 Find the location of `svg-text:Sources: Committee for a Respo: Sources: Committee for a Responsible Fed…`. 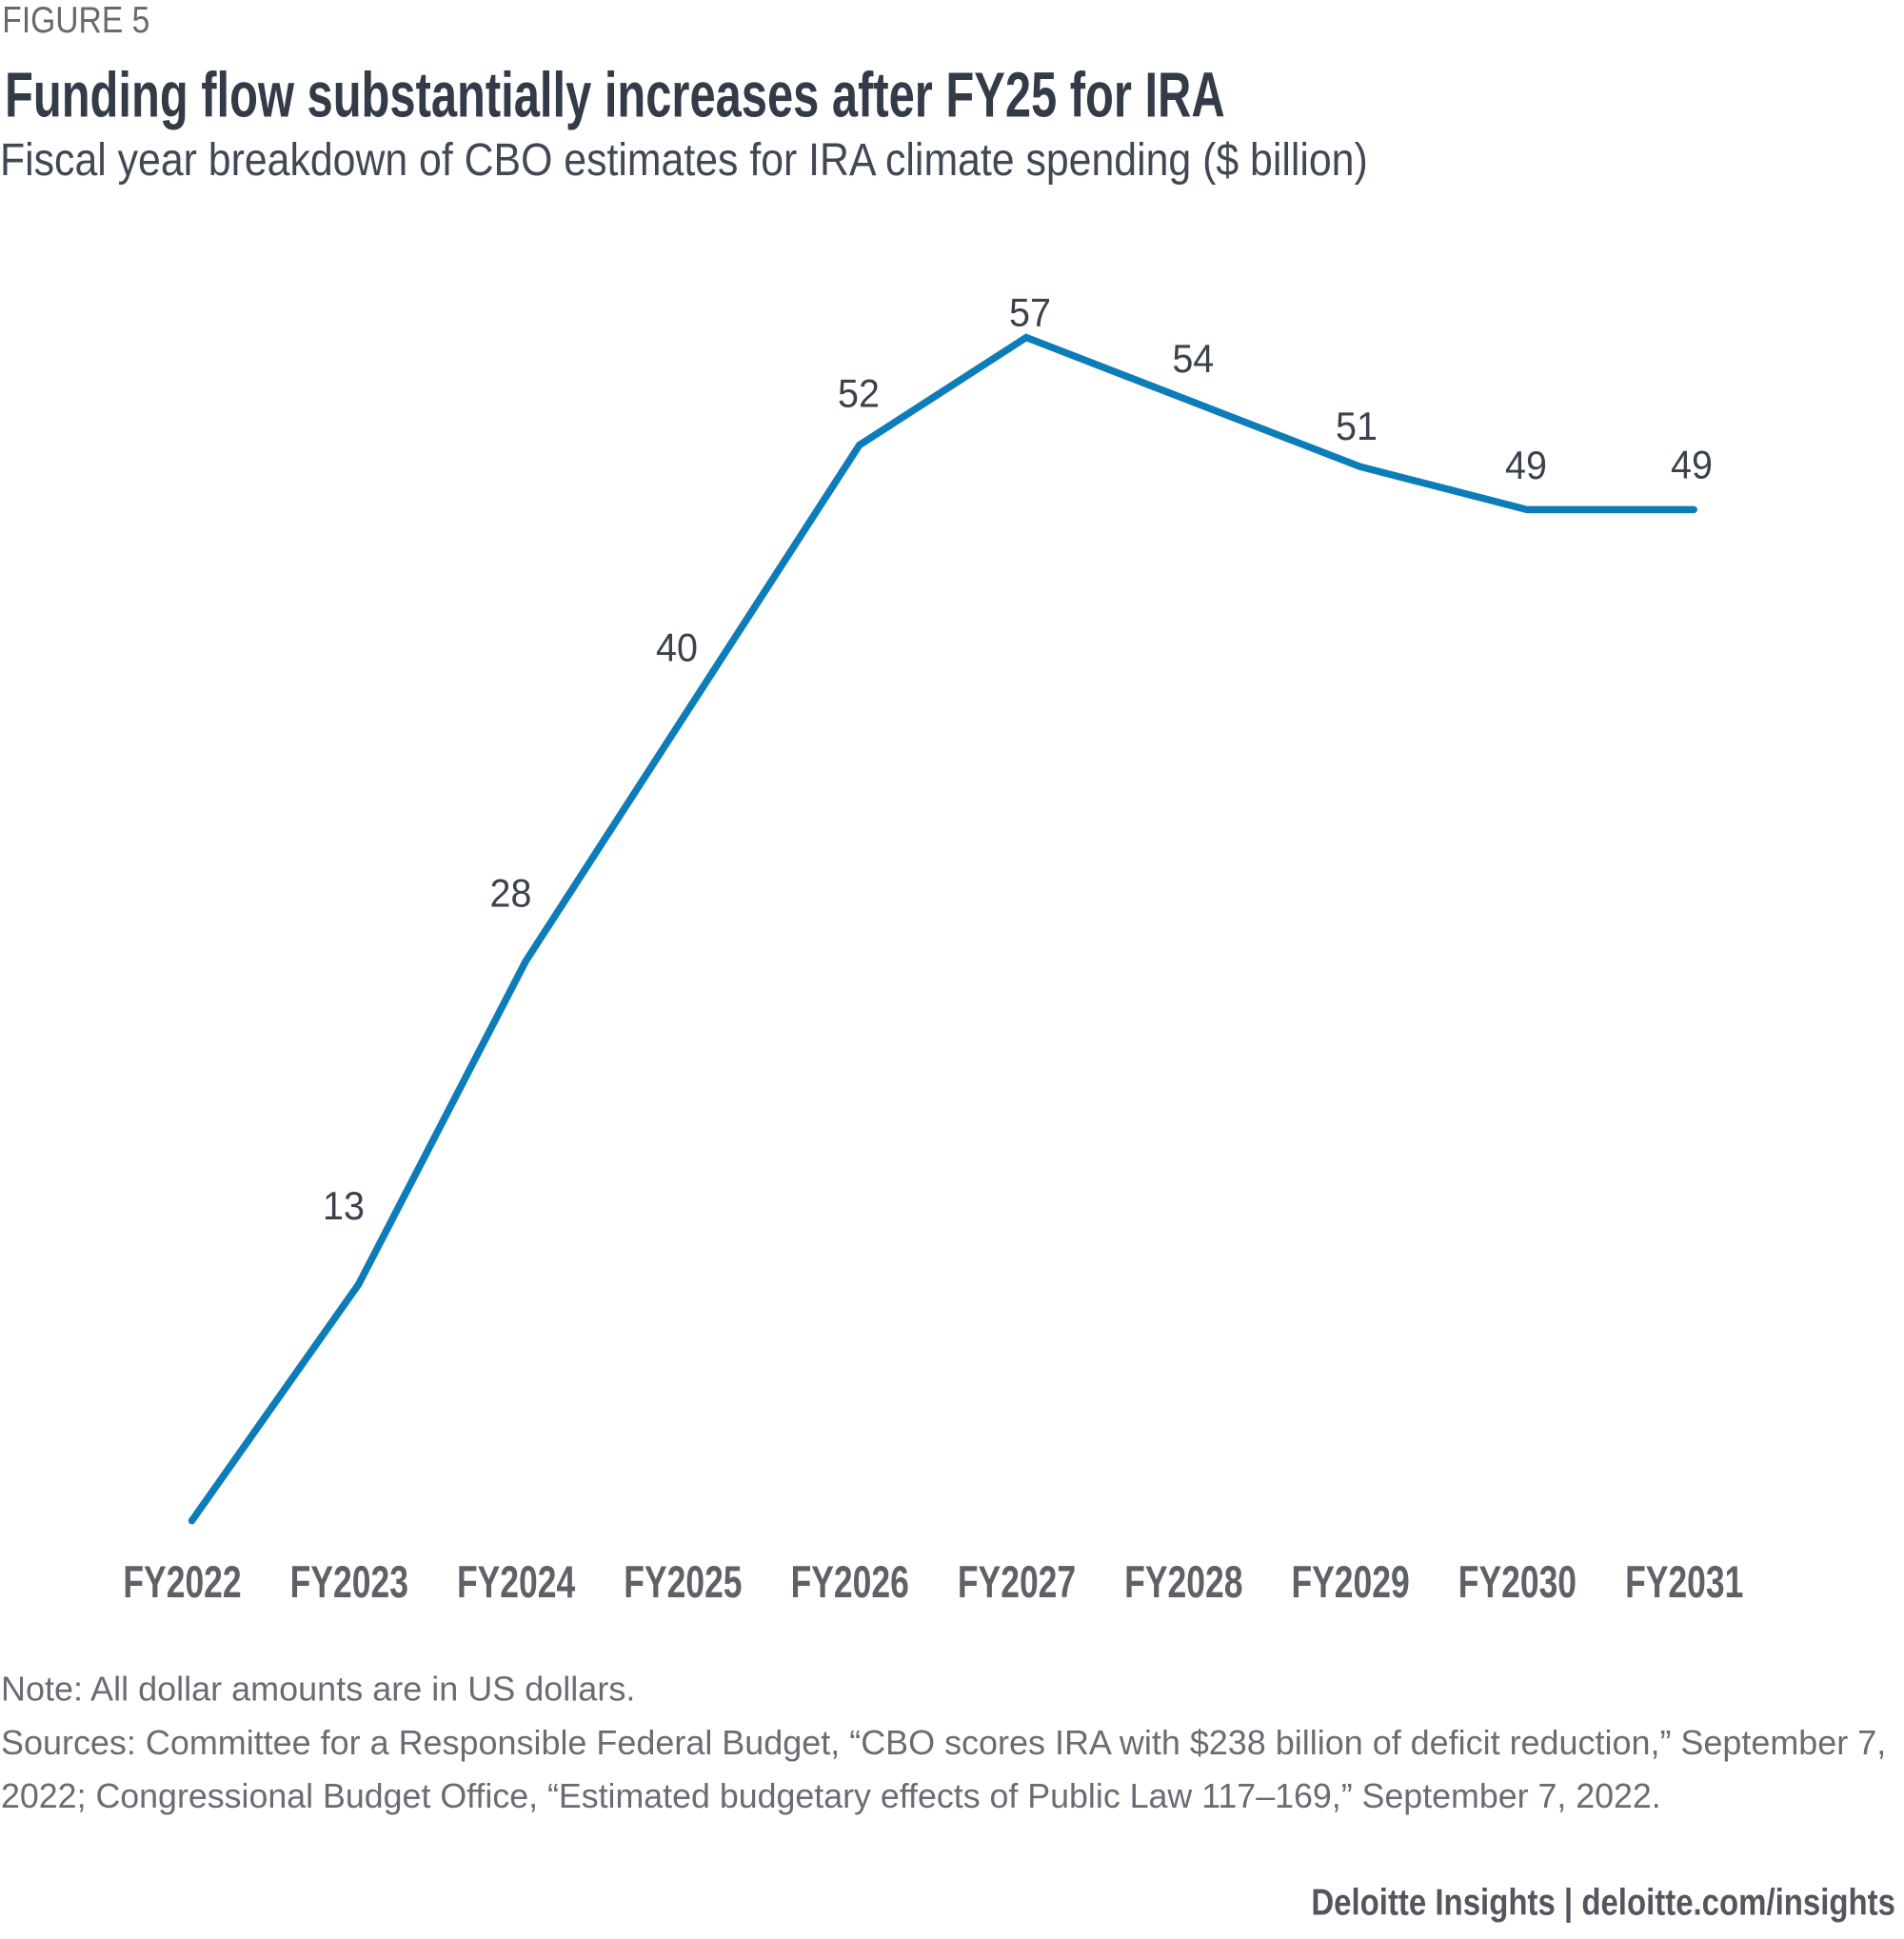

svg-text:Sources: Committee for a Respo: Sources: Committee for a Responsible Fed… is located at coordinates (943, 1742).